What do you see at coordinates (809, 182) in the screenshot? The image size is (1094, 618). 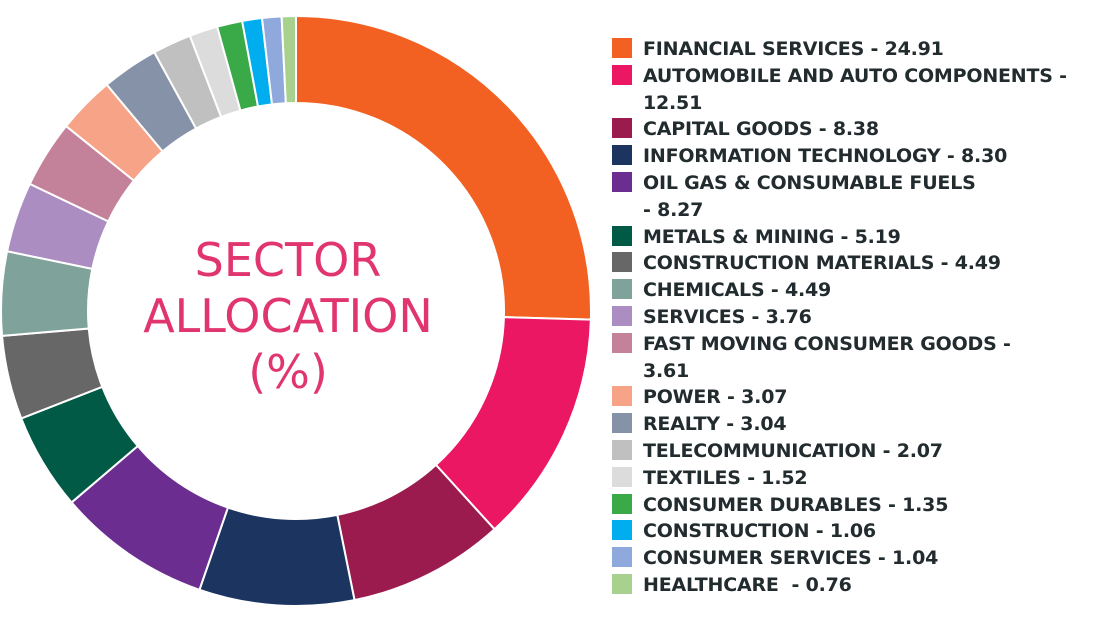 I see `legend-label-line: OIL GAS & CONSUMABLE FUELS` at bounding box center [809, 182].